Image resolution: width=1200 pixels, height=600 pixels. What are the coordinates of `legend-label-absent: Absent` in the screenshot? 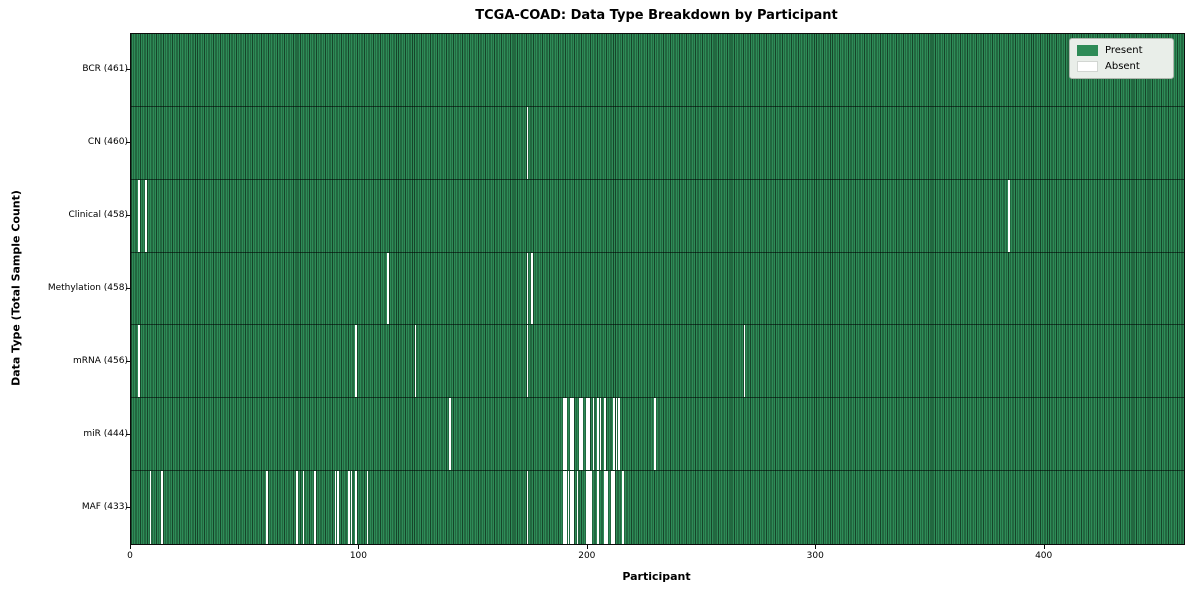 It's located at (1122, 66).